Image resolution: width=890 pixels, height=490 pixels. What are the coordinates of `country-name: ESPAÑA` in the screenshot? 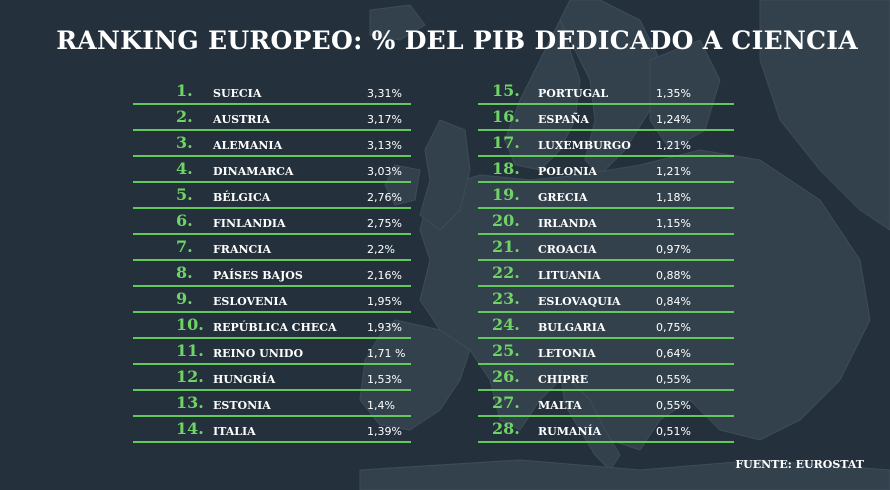 It's located at (563, 119).